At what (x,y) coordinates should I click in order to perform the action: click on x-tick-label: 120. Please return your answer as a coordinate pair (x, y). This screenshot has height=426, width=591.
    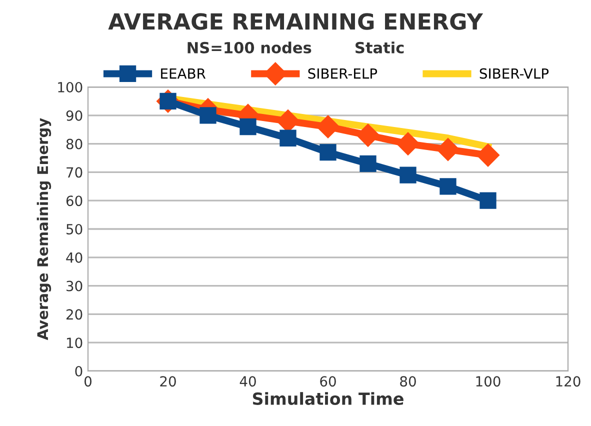
    Looking at the image, I should click on (568, 381).